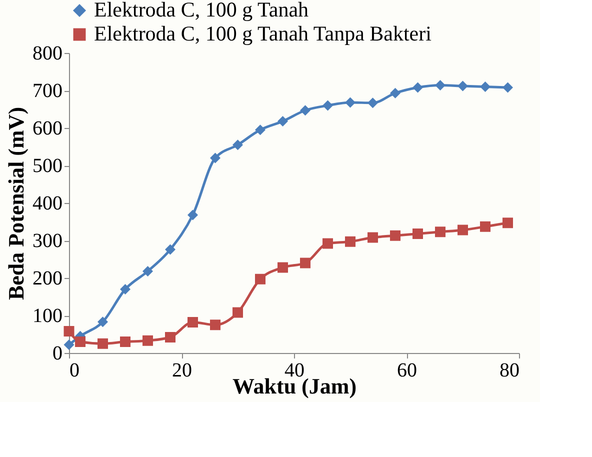 This screenshot has height=457, width=592. What do you see at coordinates (47, 129) in the screenshot?
I see `y-tick-label: 600` at bounding box center [47, 129].